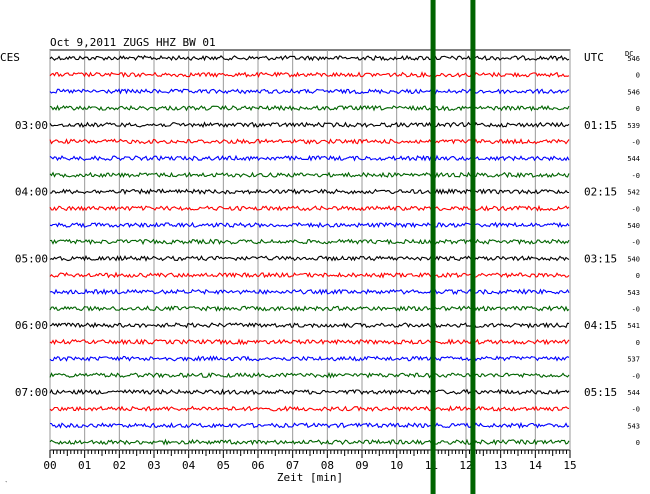  Describe the element at coordinates (629, 54) in the screenshot. I see `dc-label: DC` at that location.